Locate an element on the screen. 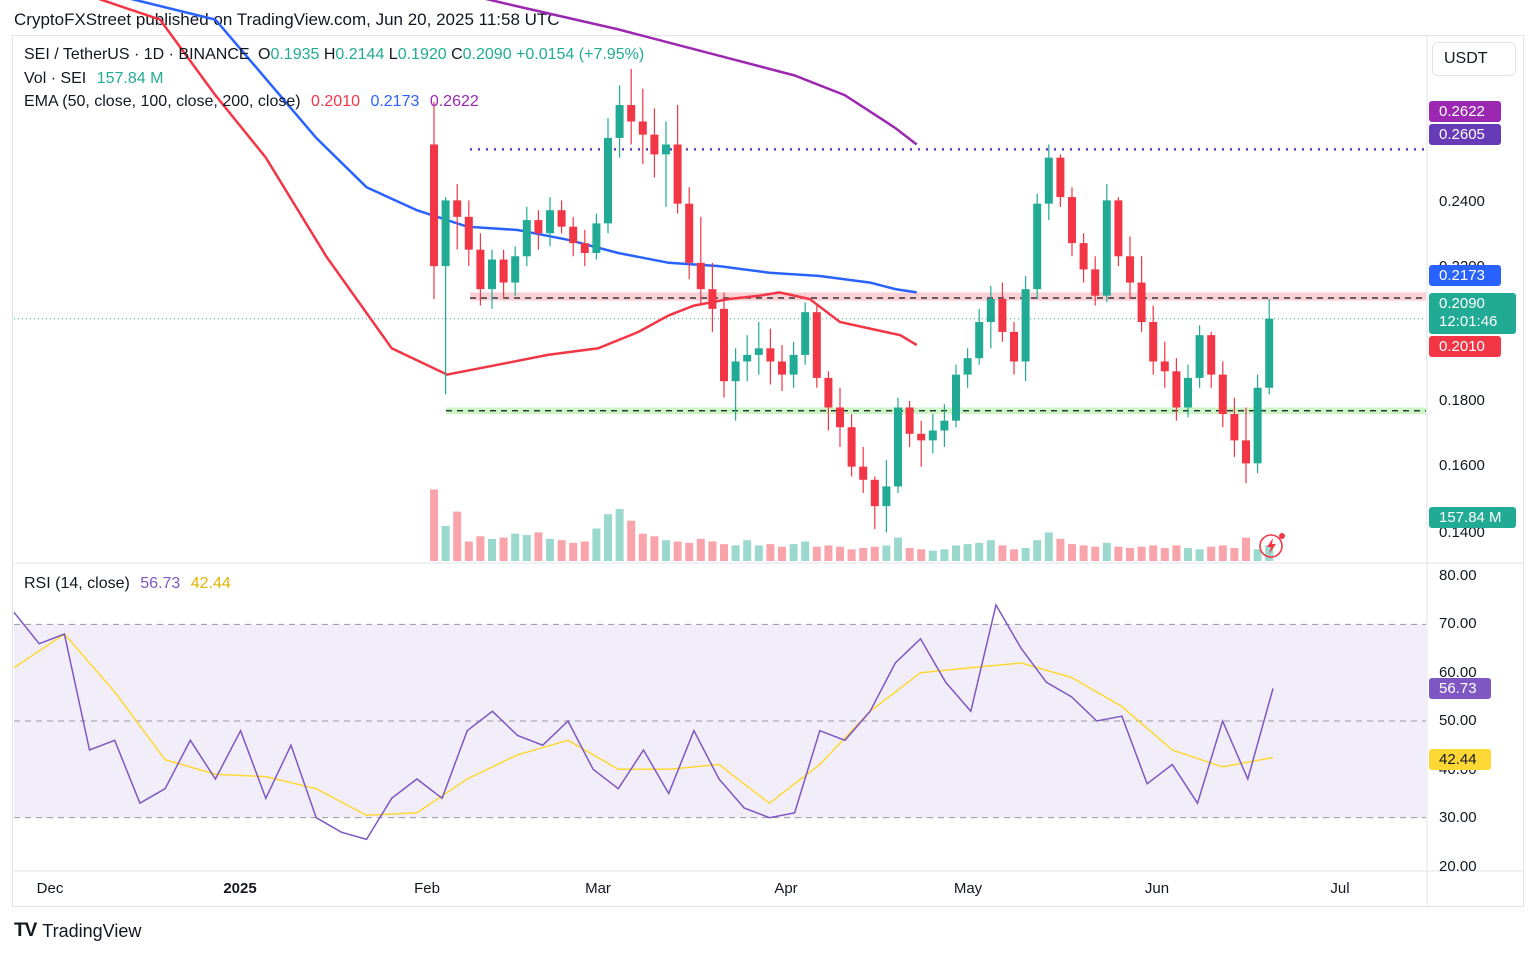 The width and height of the screenshot is (1536, 954). time-axis-label: Dec is located at coordinates (50, 888).